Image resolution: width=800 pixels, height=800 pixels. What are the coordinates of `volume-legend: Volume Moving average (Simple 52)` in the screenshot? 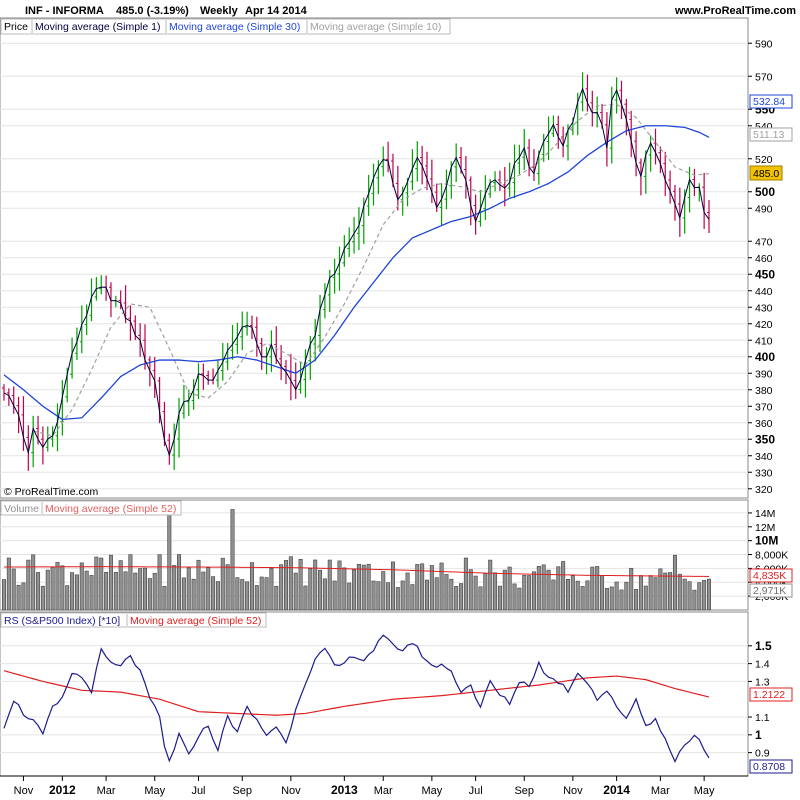 It's located at (91, 508).